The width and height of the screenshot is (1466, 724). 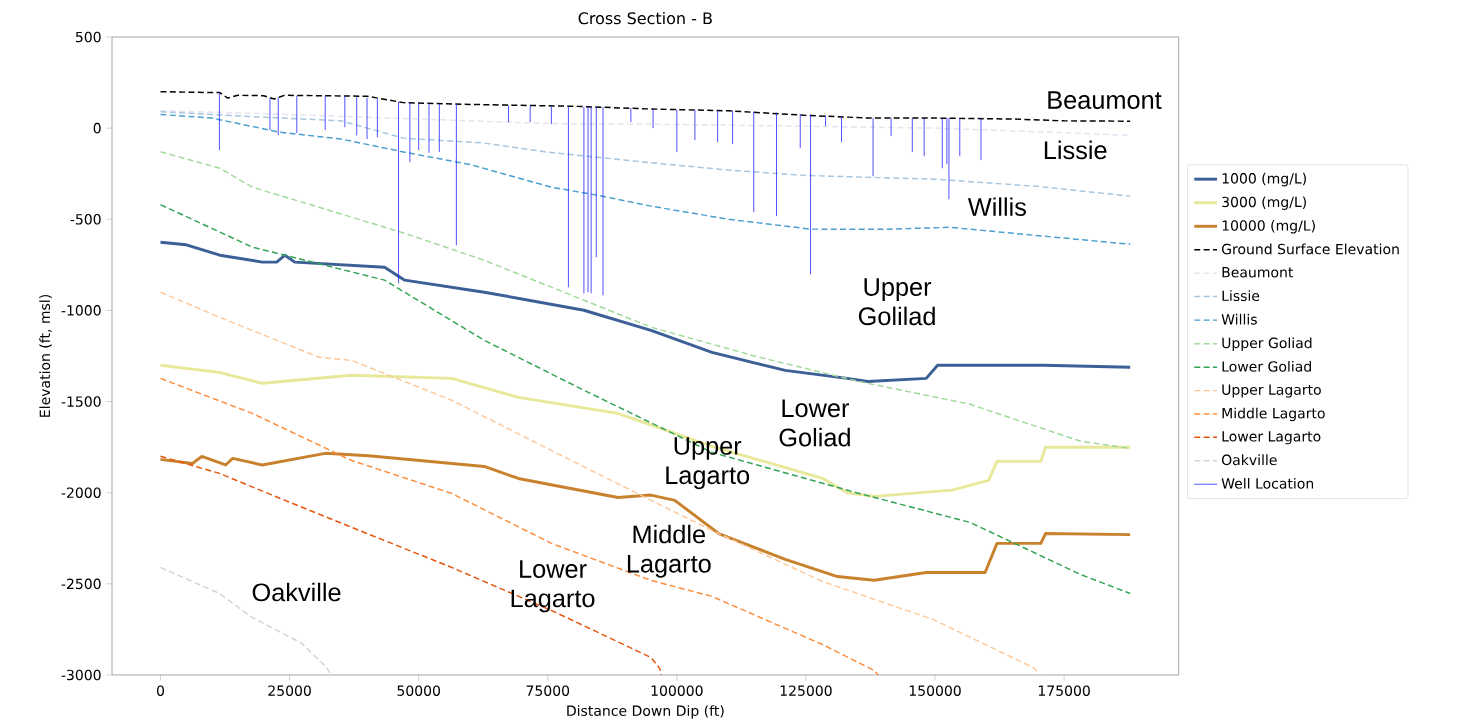 What do you see at coordinates (1258, 272) in the screenshot?
I see `legend-label: Beaumont` at bounding box center [1258, 272].